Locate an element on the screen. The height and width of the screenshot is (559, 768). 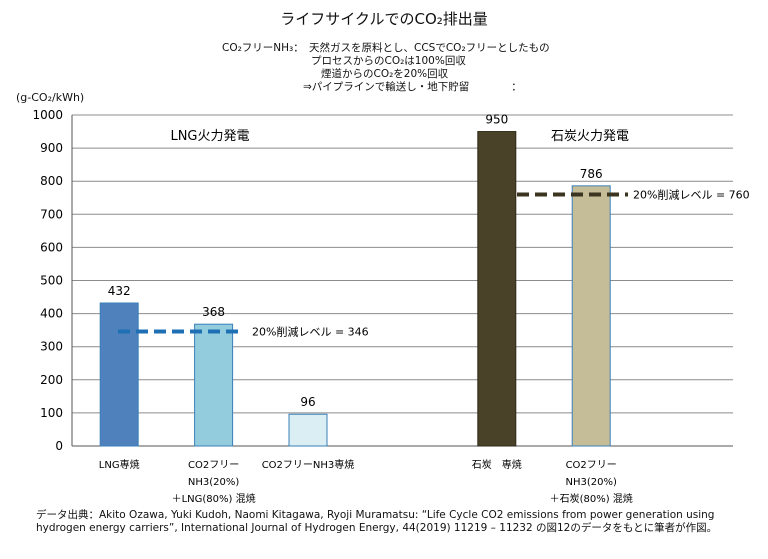
y-tick-label: 400 is located at coordinates (51, 314).